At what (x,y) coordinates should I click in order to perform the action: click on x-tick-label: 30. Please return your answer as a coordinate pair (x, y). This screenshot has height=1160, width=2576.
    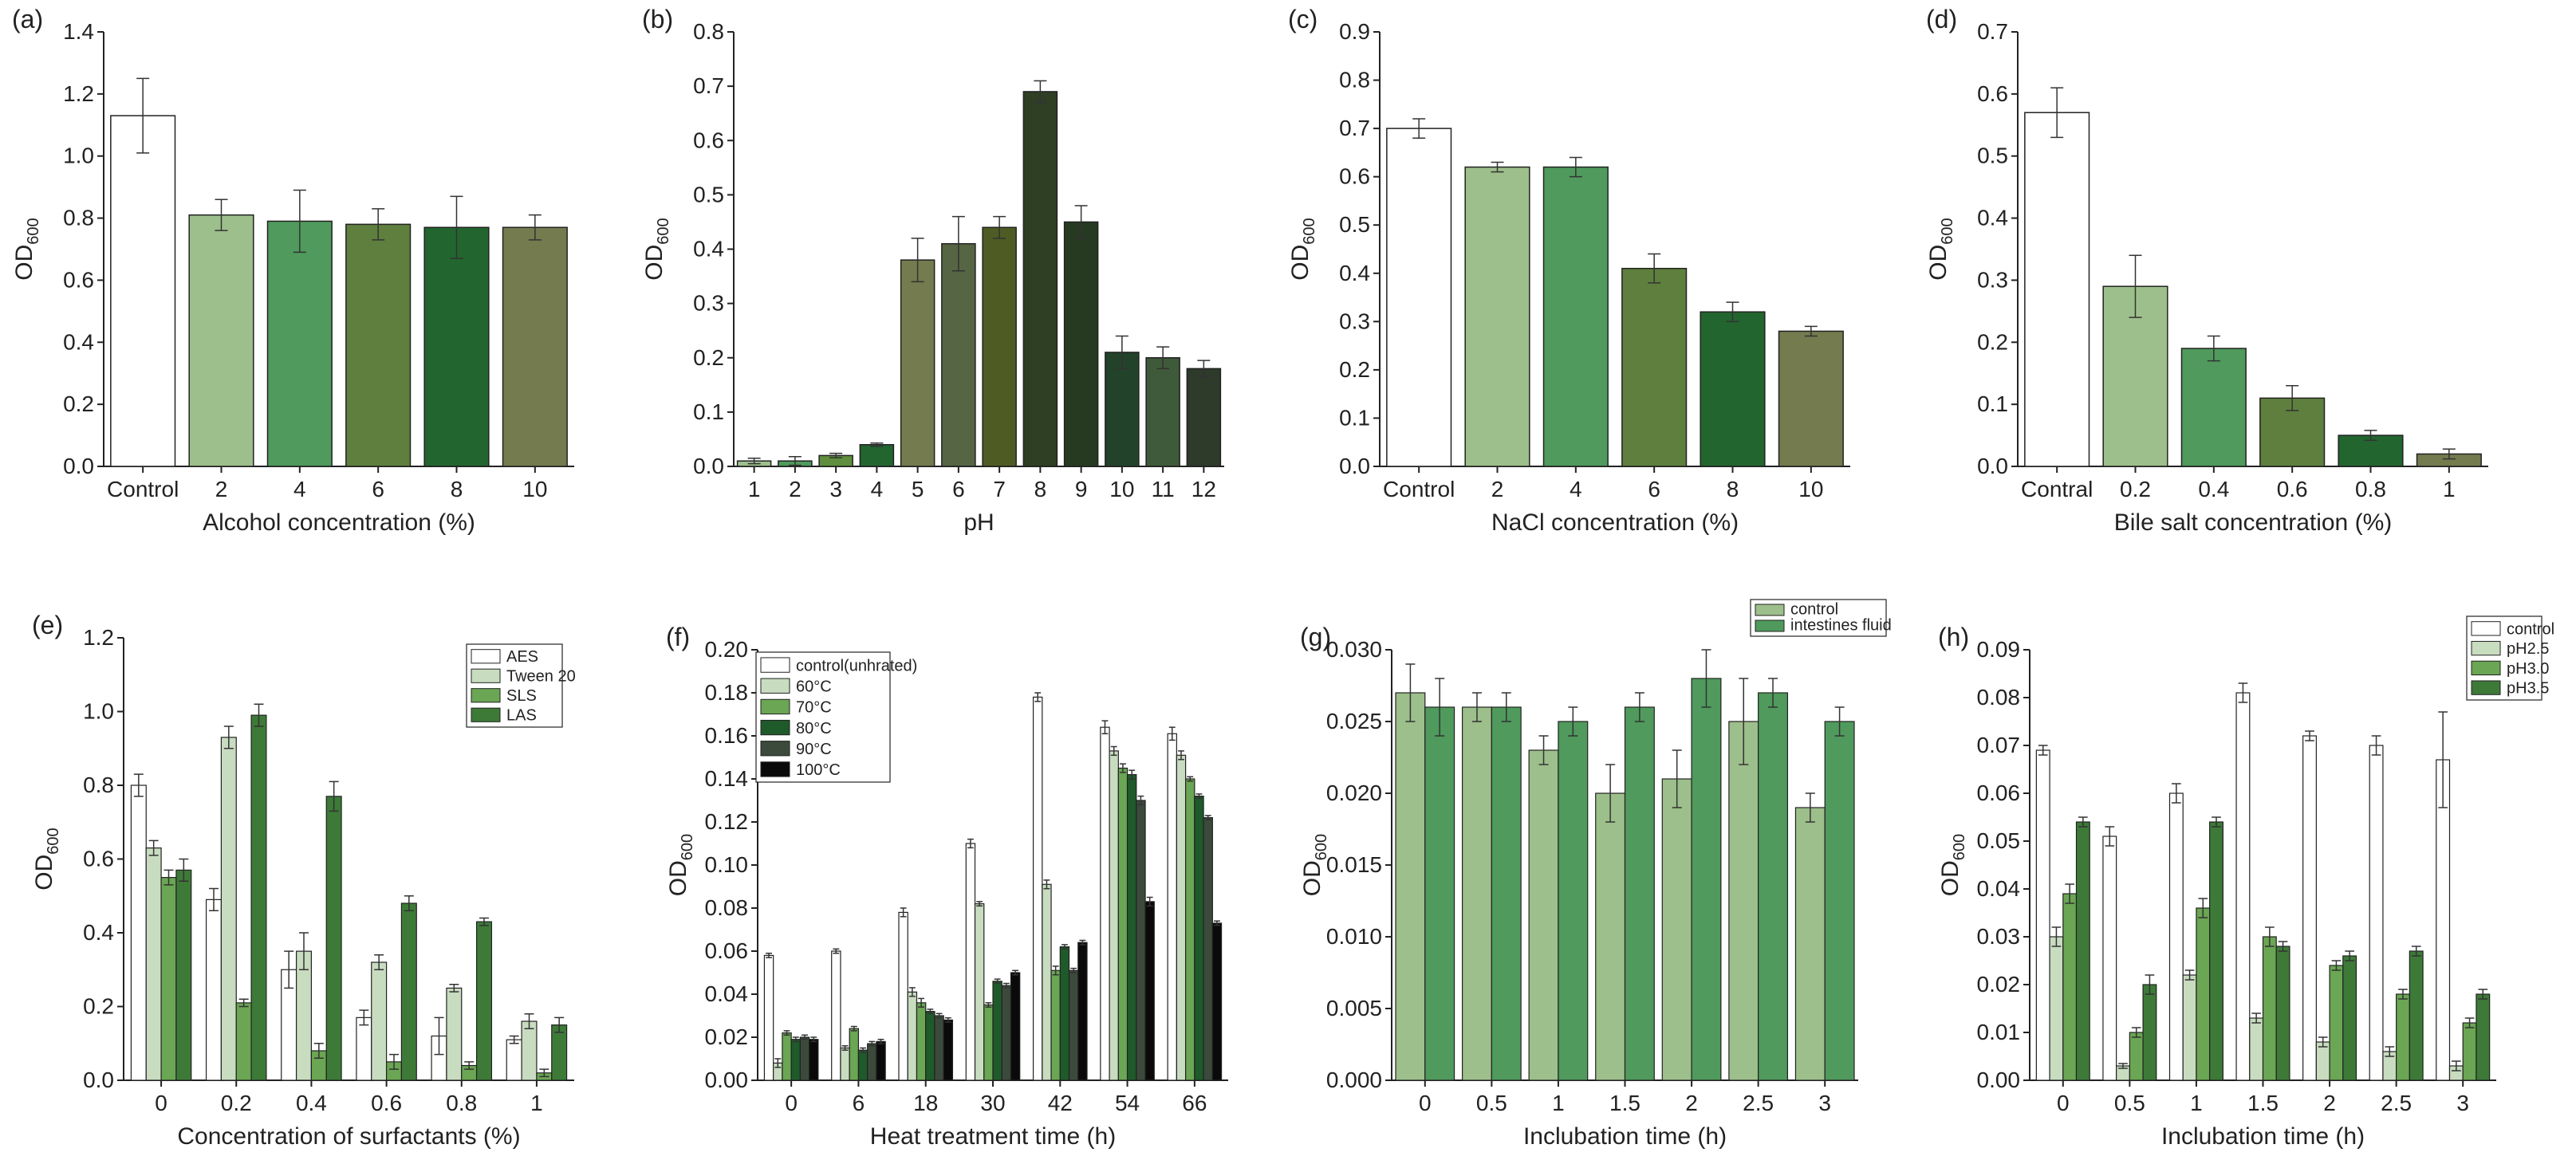
    Looking at the image, I should click on (992, 1103).